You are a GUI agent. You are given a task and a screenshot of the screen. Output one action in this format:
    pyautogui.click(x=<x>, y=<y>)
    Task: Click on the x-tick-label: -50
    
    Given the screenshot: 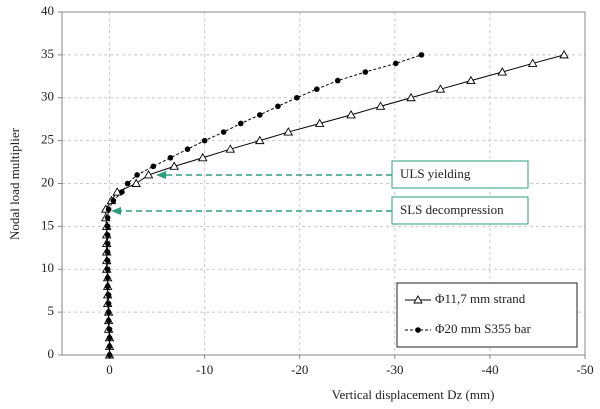 What is the action you would take?
    pyautogui.click(x=584, y=369)
    